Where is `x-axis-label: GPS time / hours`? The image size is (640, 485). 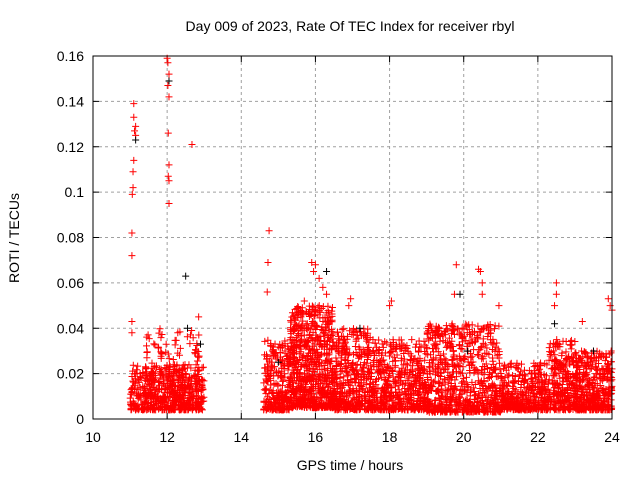 x-axis-label: GPS time / hours is located at coordinates (350, 465).